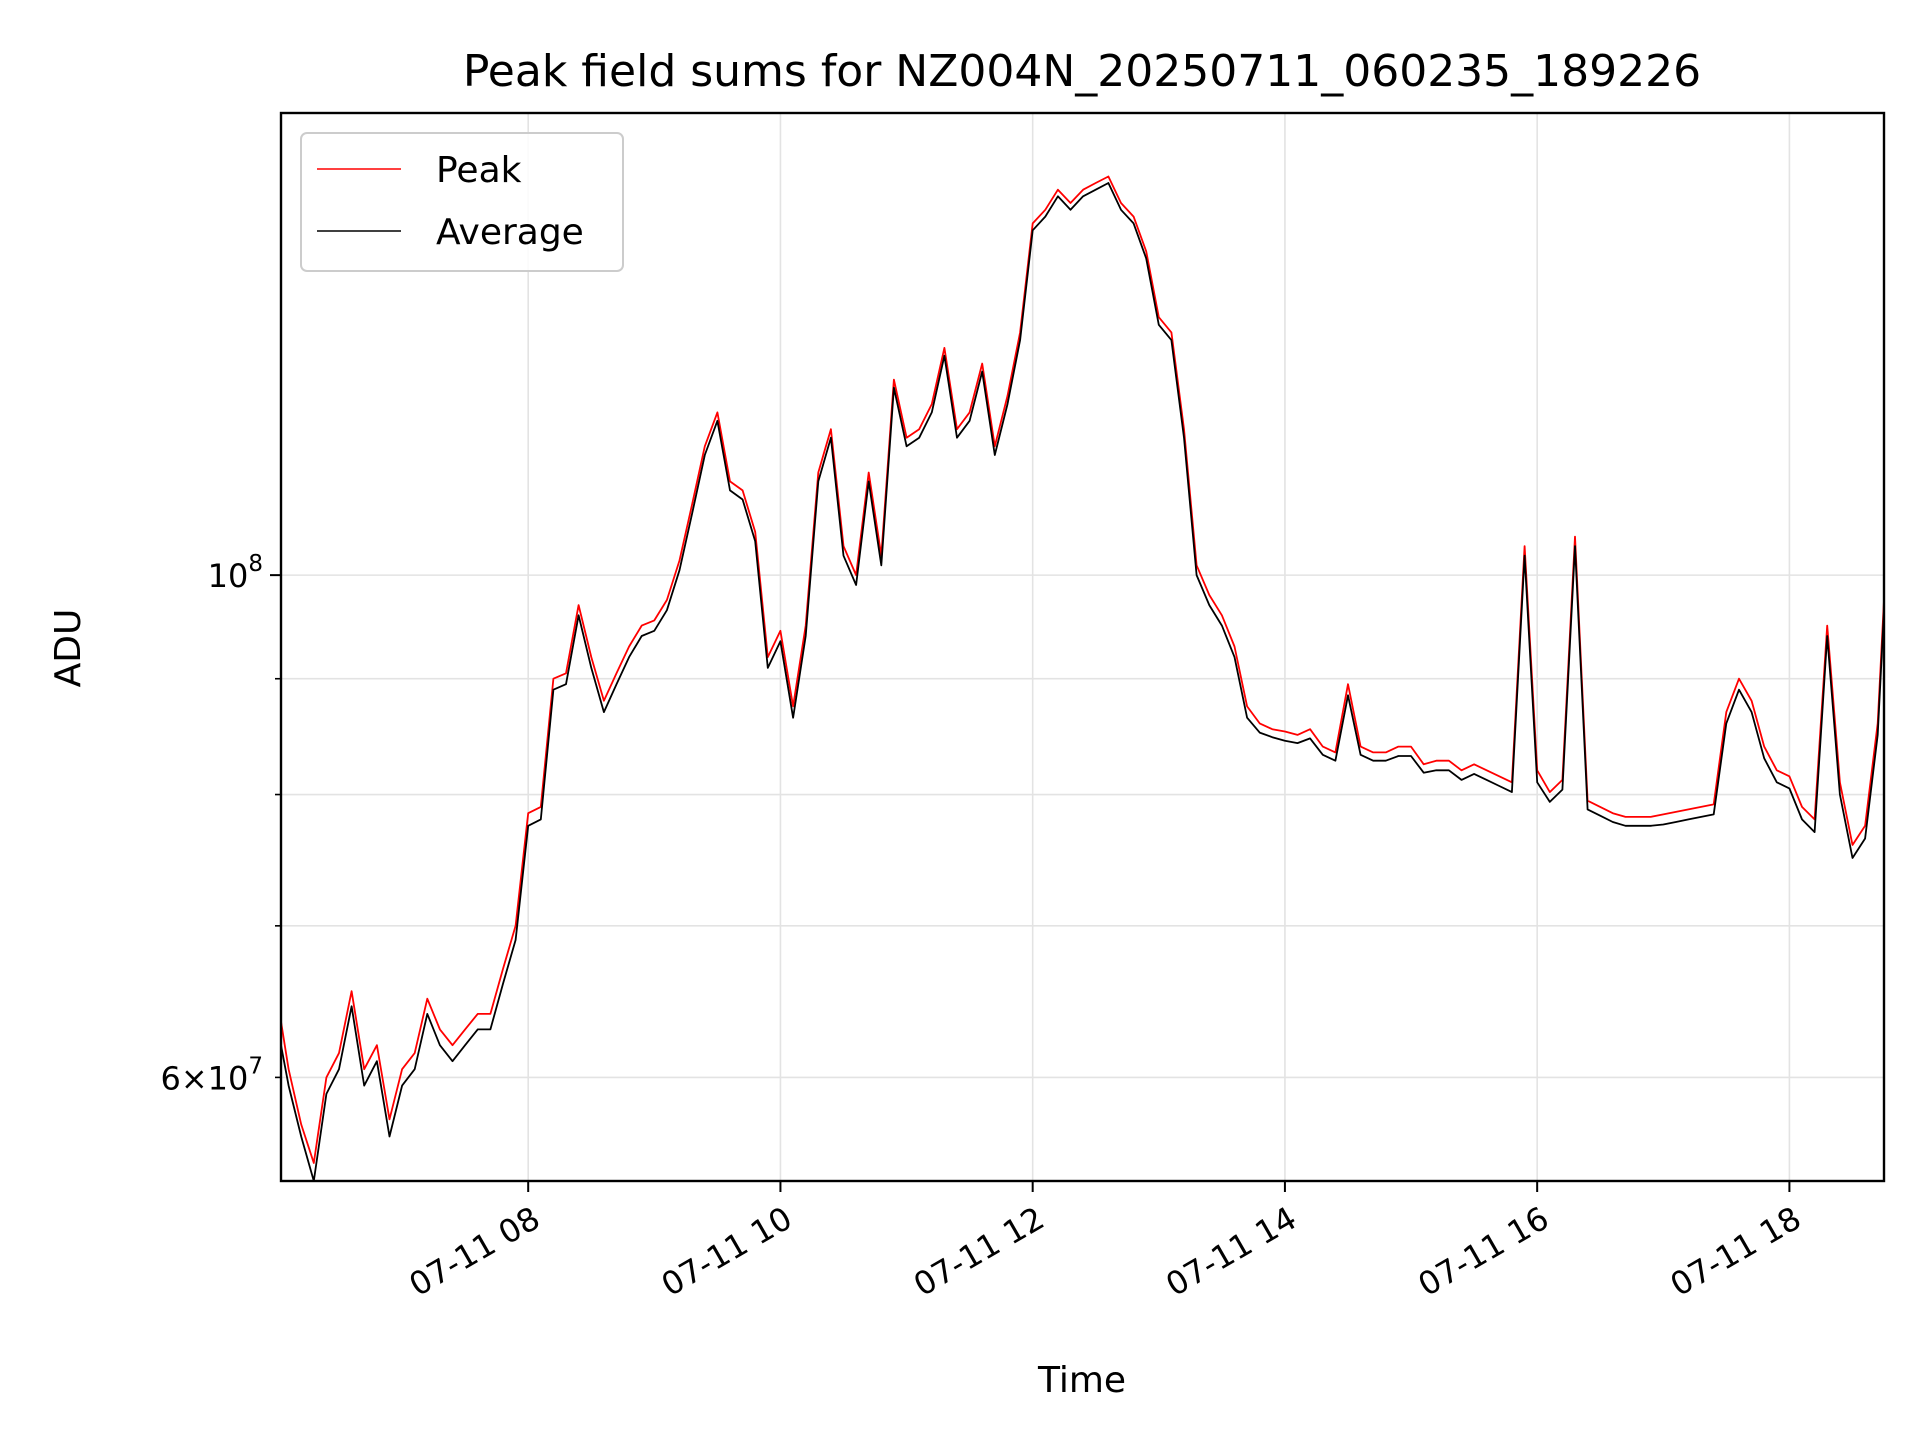  What do you see at coordinates (479, 170) in the screenshot?
I see `legend-peak-label: Peak` at bounding box center [479, 170].